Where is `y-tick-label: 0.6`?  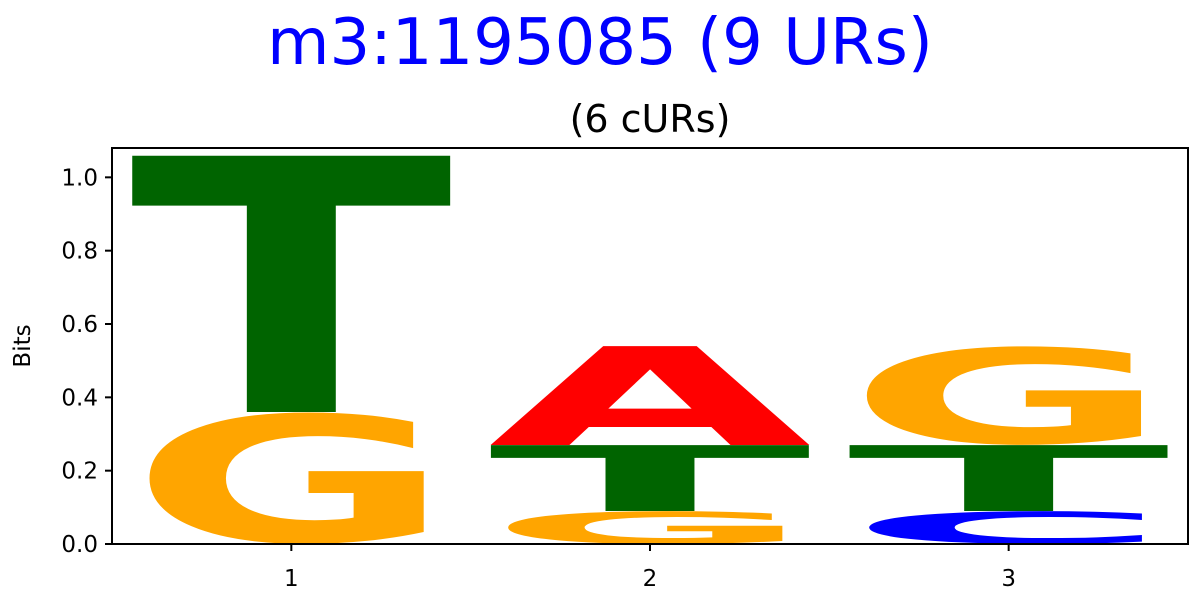
y-tick-label: 0.6 is located at coordinates (79, 325).